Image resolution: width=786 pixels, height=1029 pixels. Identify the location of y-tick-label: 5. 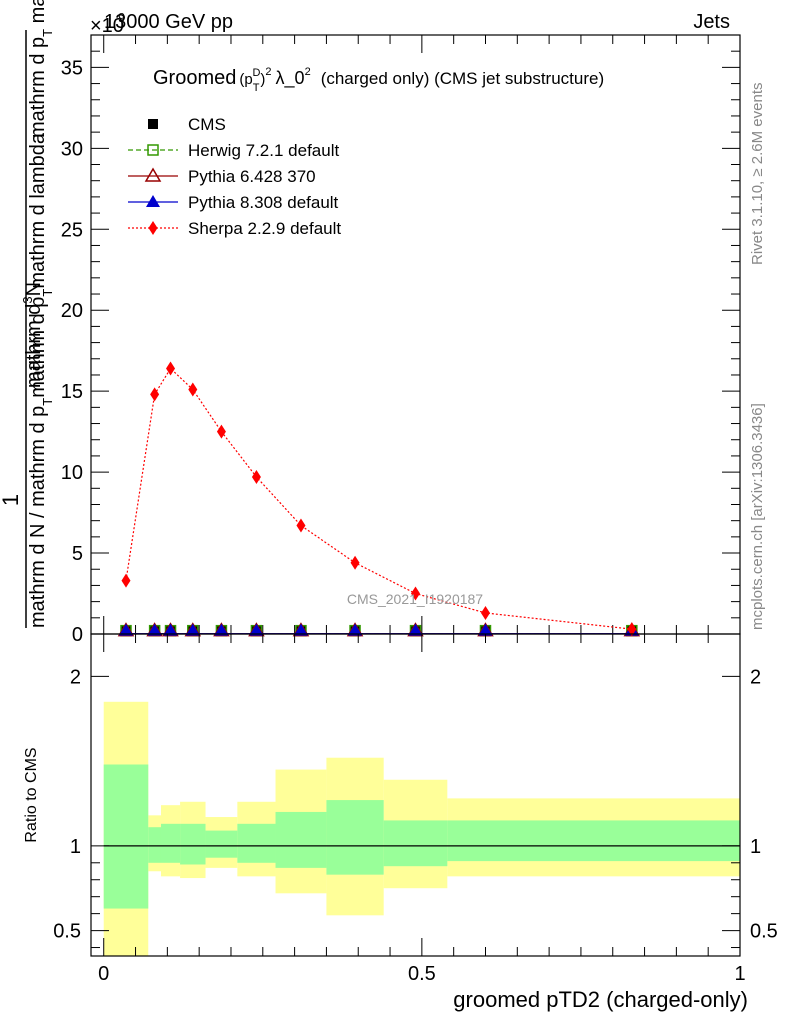
(77, 554).